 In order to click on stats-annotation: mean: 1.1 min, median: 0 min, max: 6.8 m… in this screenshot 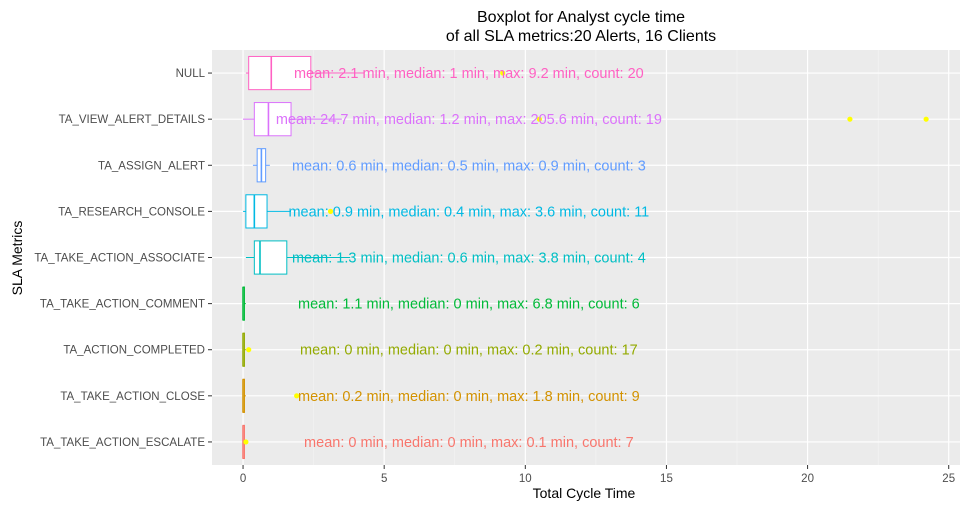, I will do `click(469, 305)`.